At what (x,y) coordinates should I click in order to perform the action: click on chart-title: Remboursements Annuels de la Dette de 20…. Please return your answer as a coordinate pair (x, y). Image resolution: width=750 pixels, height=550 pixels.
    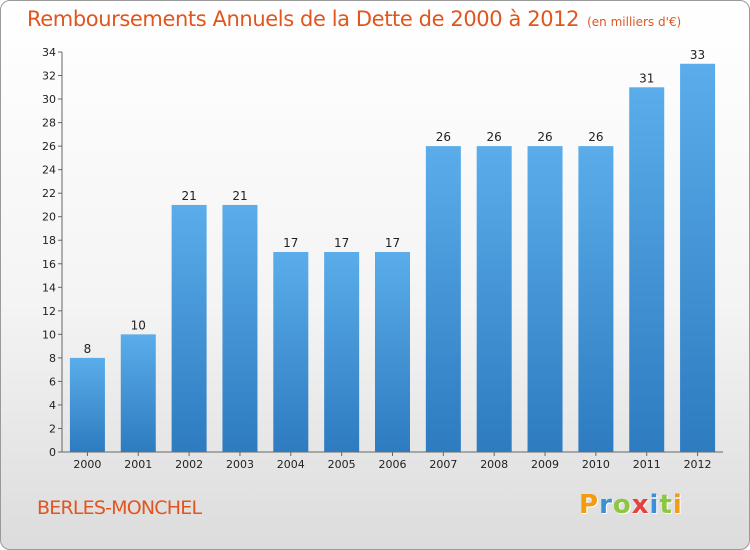
    Looking at the image, I should click on (354, 19).